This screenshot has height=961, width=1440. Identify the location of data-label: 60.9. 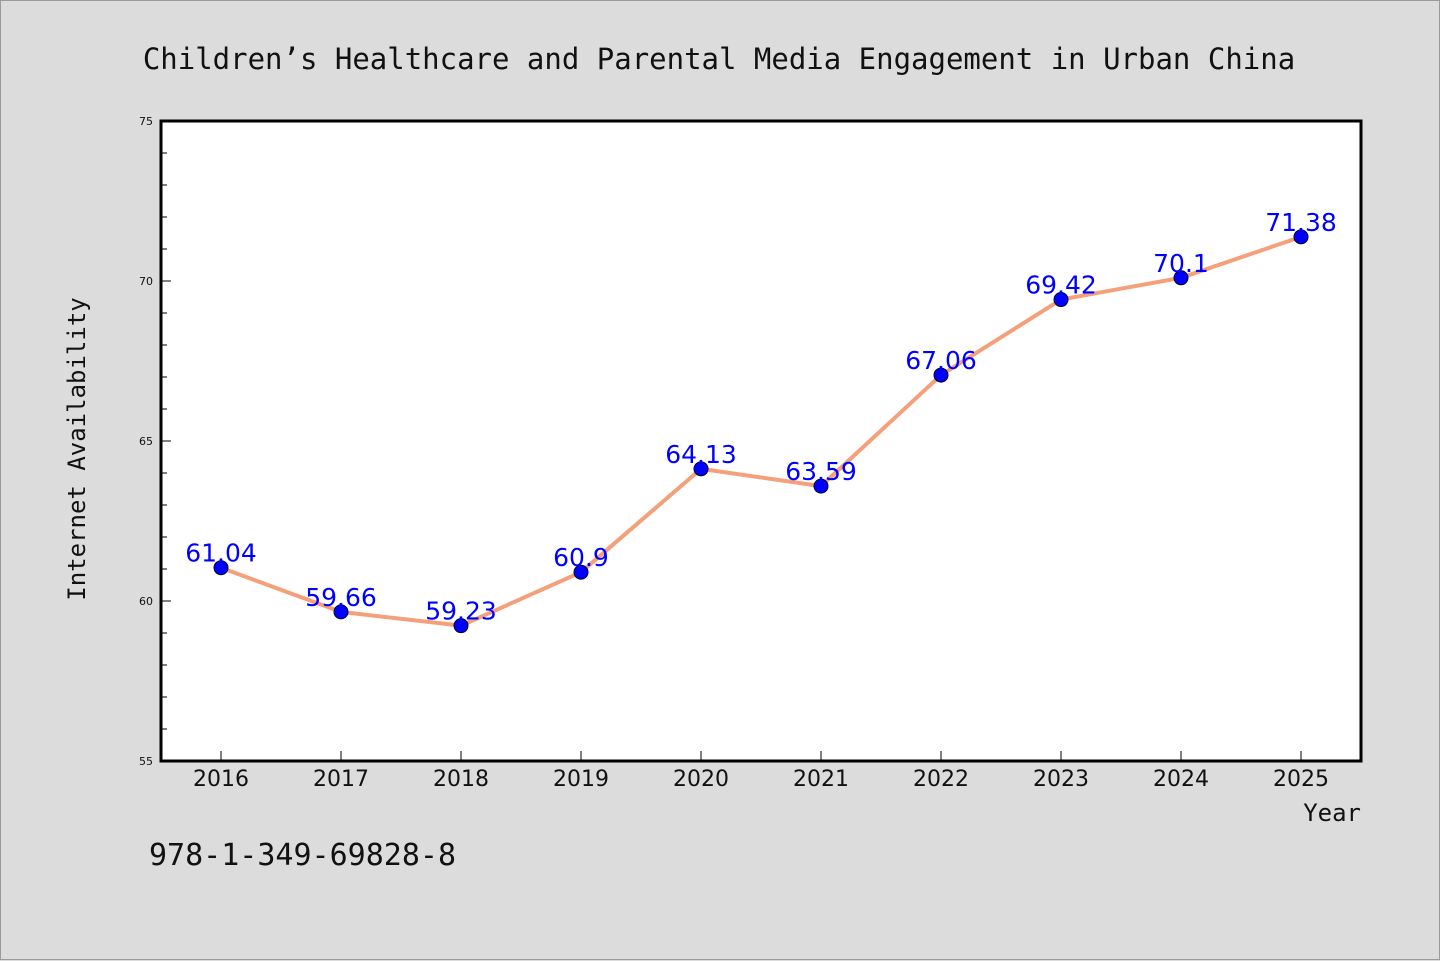
(581, 557).